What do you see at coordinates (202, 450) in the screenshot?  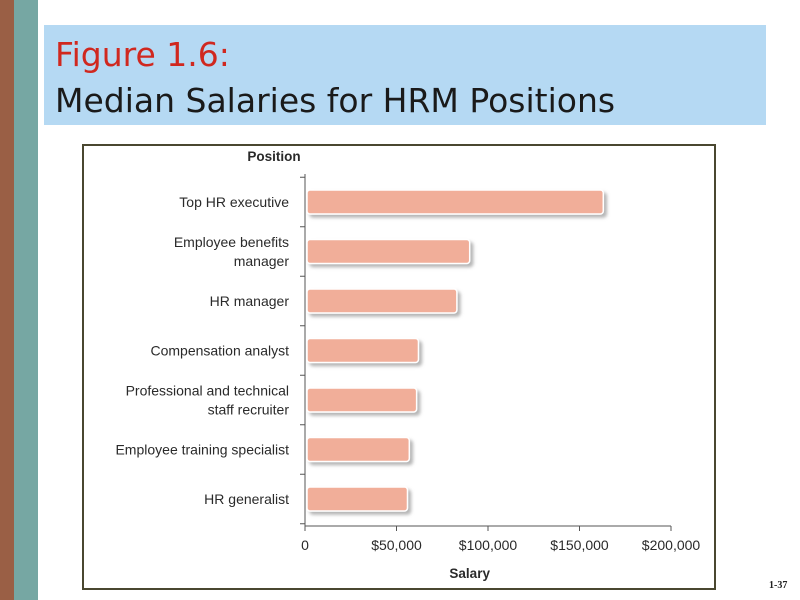 I see `category-label: Employee training specialist` at bounding box center [202, 450].